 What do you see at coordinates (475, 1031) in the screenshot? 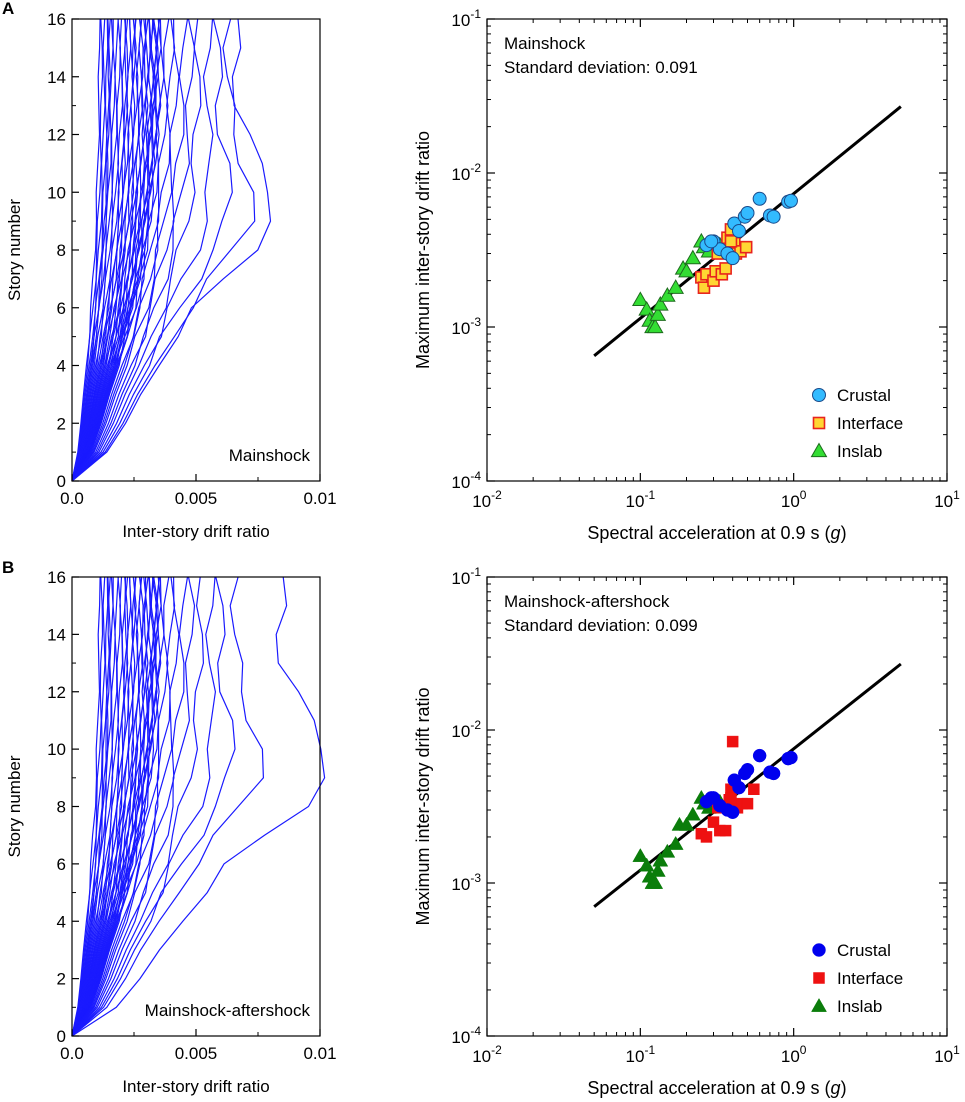
I see `tick-exponent: -4` at bounding box center [475, 1031].